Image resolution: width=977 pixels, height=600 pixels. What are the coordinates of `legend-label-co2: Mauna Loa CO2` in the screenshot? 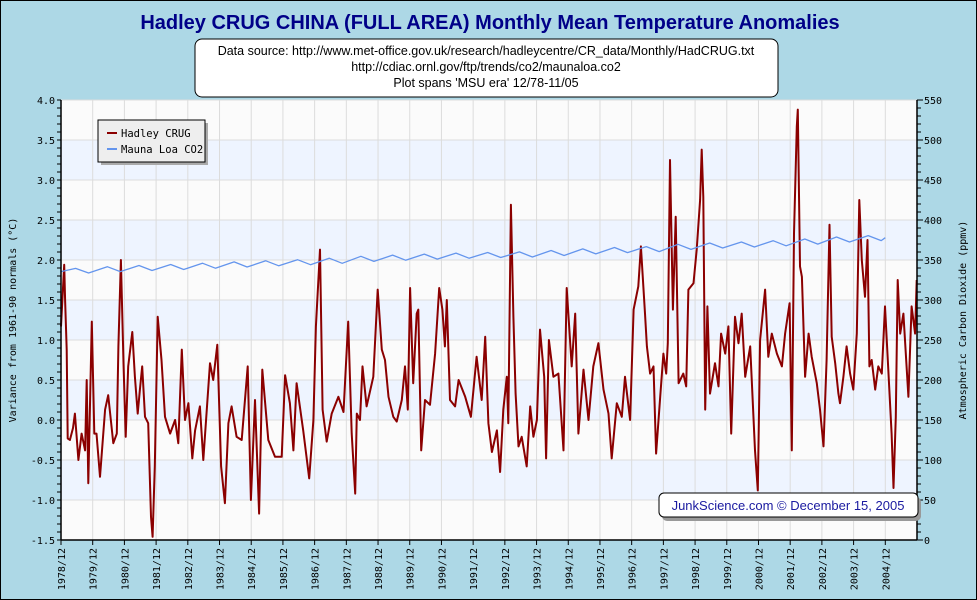 It's located at (162, 150).